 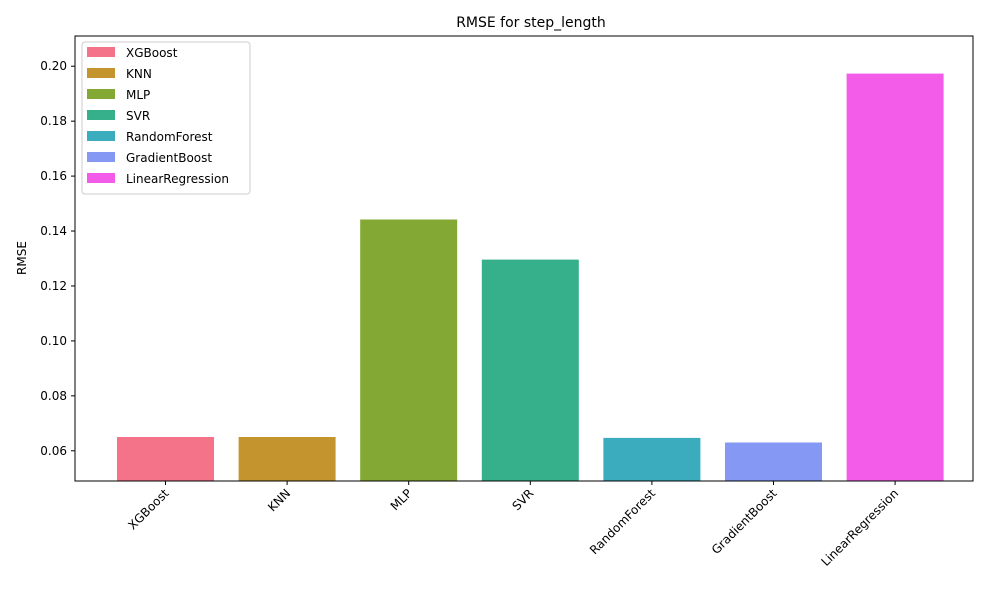 I want to click on legend-label: LinearRegression, so click(x=177, y=179).